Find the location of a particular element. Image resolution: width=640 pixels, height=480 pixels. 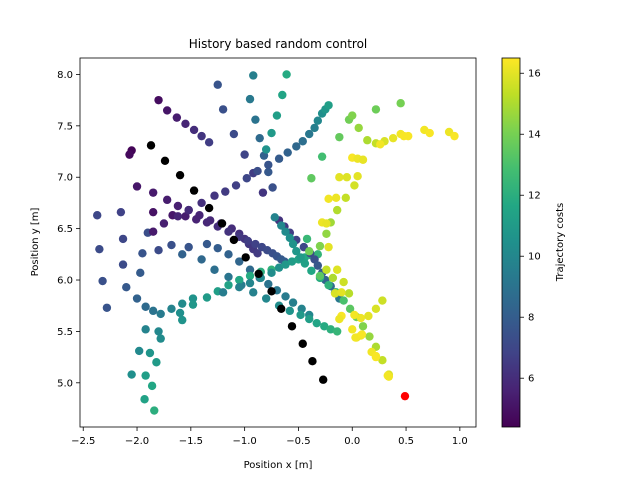

colorbar-tick-label: 8 is located at coordinates (531, 318).